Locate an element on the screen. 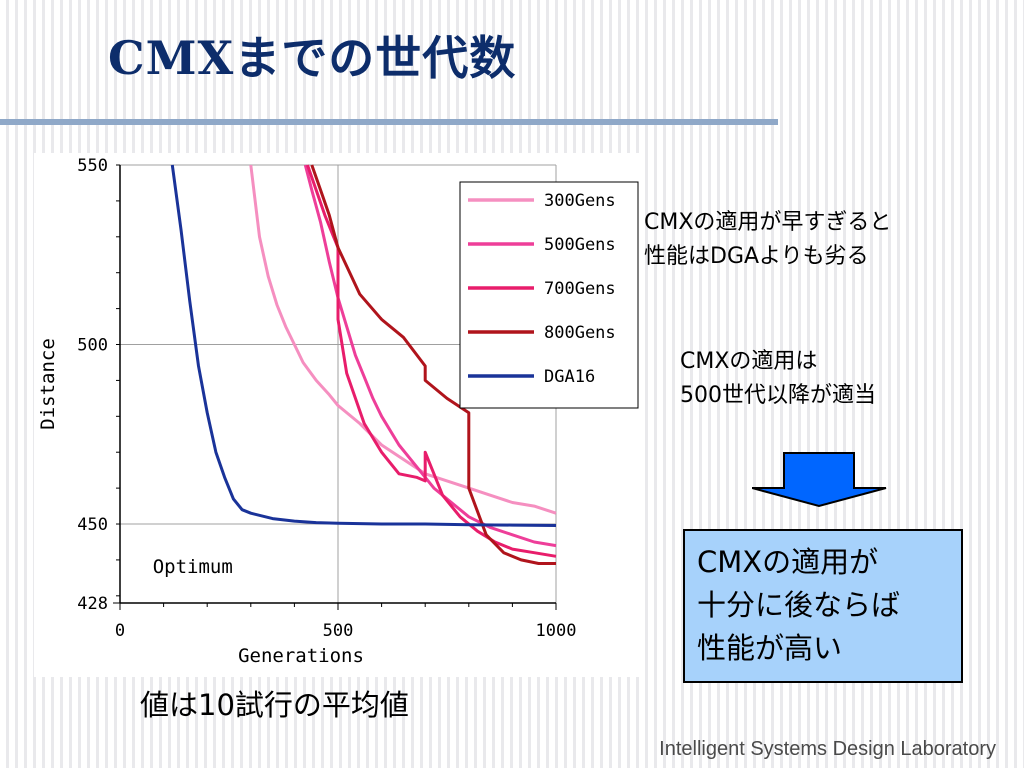 The image size is (1024, 768). conclusion-box: CMXの適用が 十分に後ならば 性能が高い is located at coordinates (823, 606).